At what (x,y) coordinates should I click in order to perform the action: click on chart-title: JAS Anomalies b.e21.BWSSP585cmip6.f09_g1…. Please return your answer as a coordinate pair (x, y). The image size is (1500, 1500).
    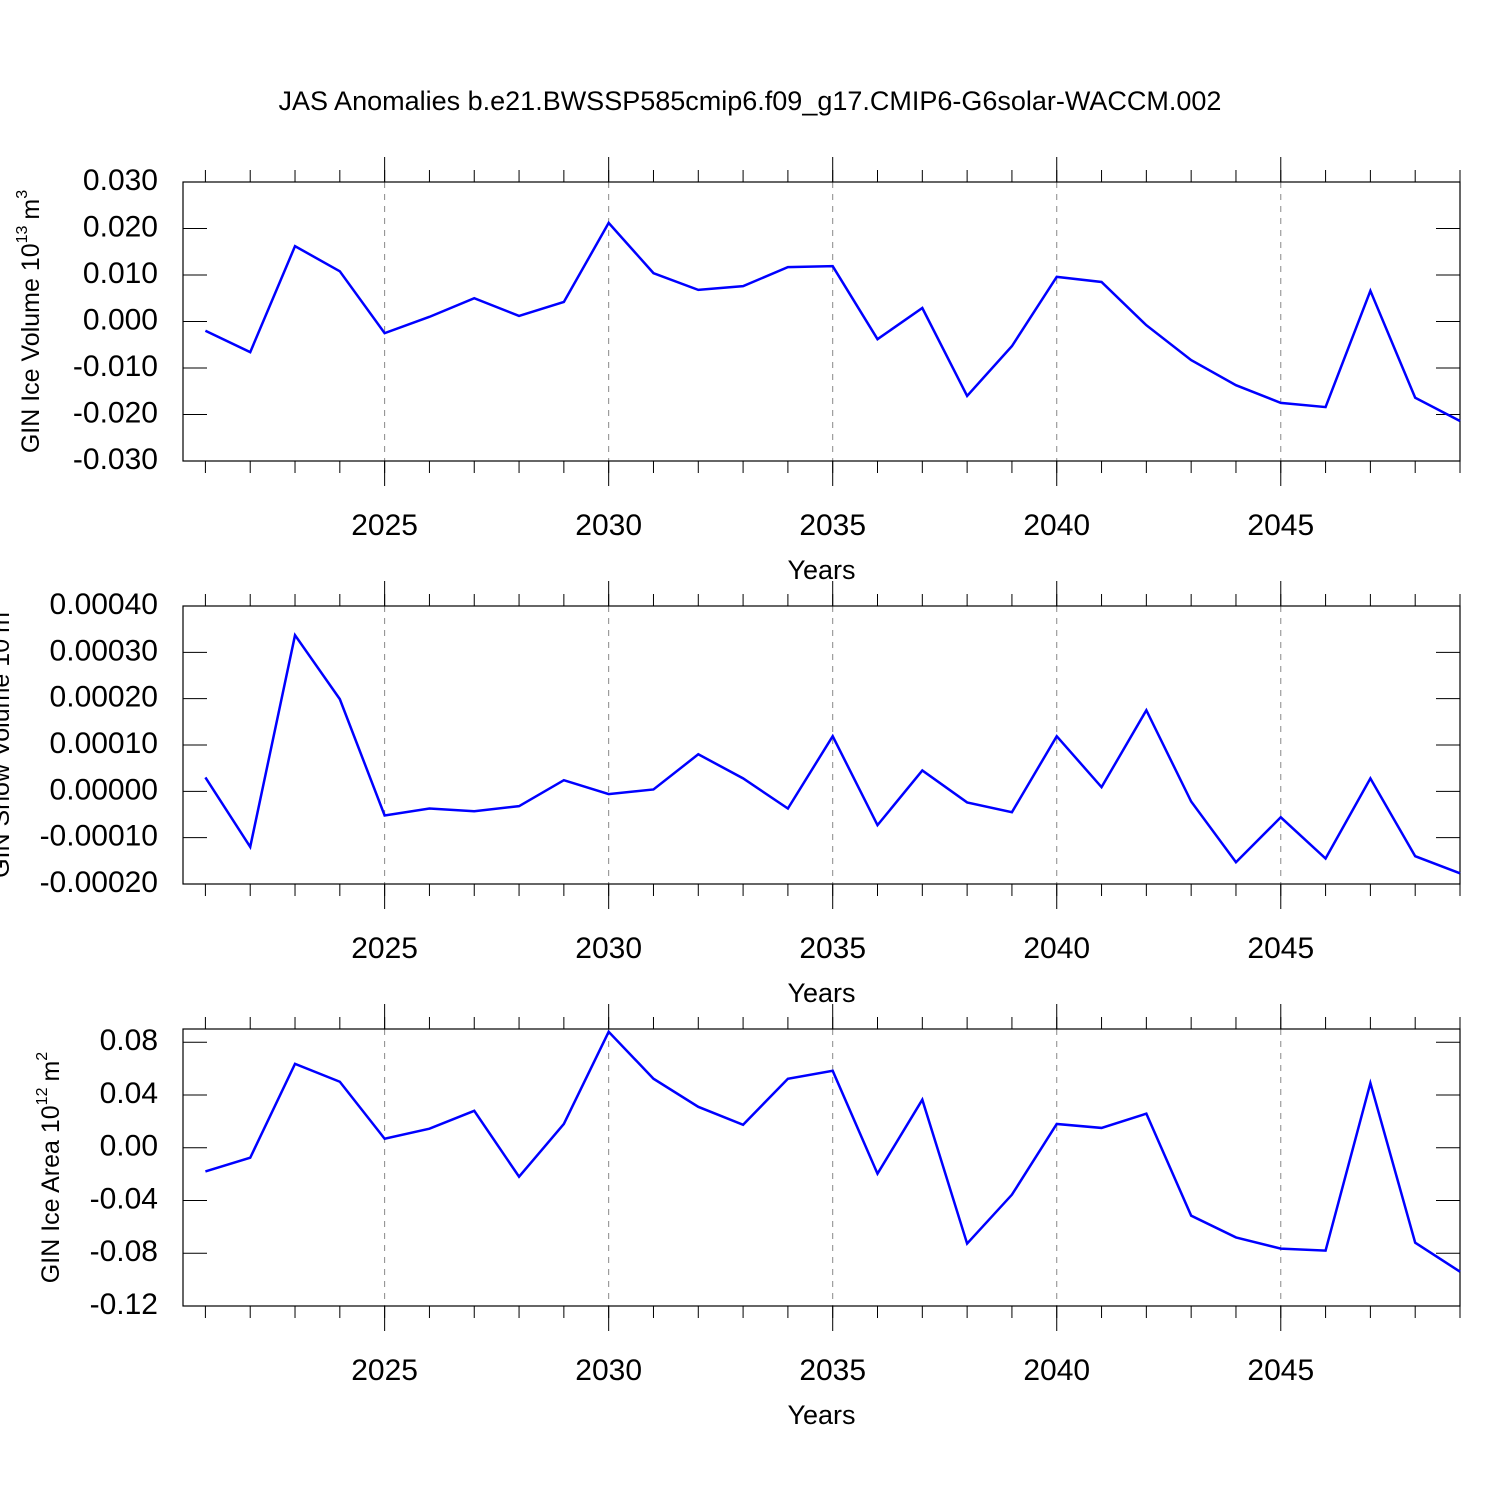
    Looking at the image, I should click on (750, 101).